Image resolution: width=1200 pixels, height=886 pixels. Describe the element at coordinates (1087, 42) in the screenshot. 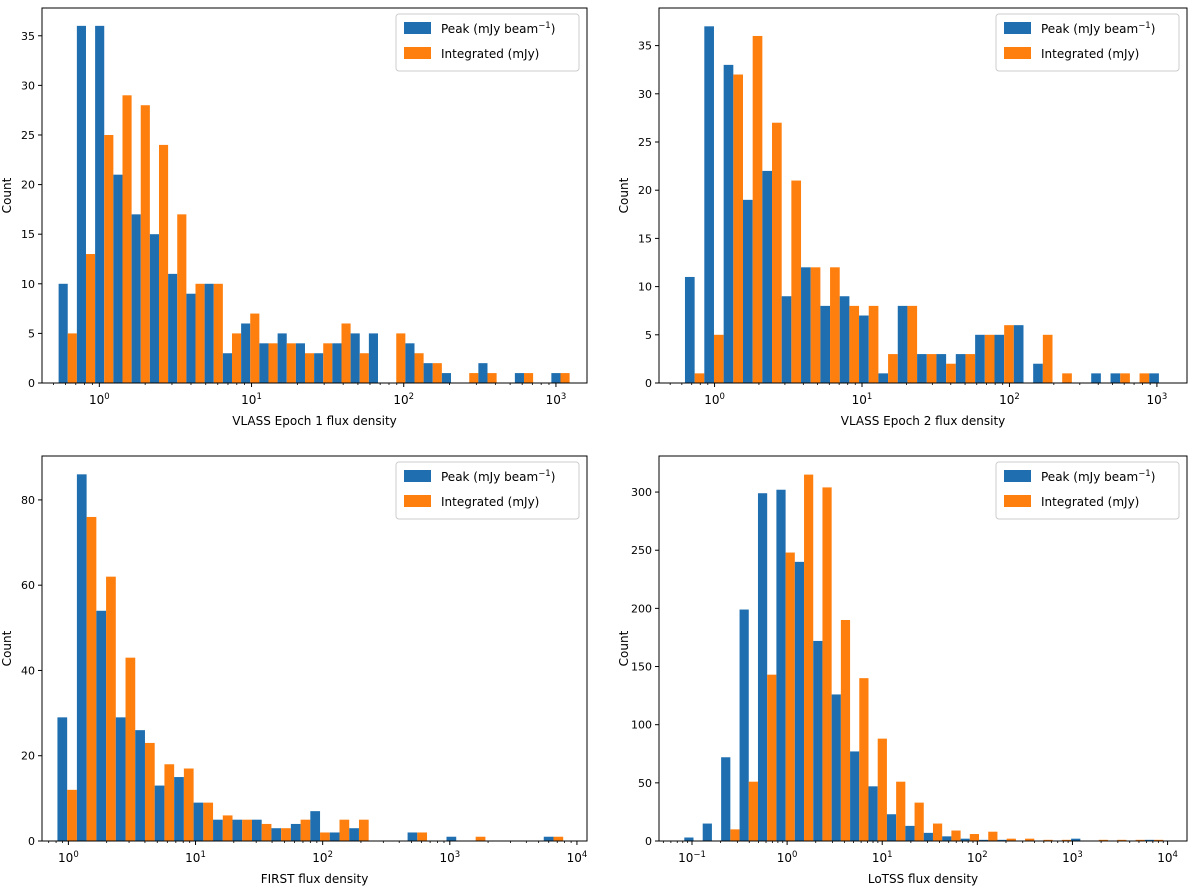

I see `legend: Peak (mJy beam−1) Integrated (mJy)` at that location.